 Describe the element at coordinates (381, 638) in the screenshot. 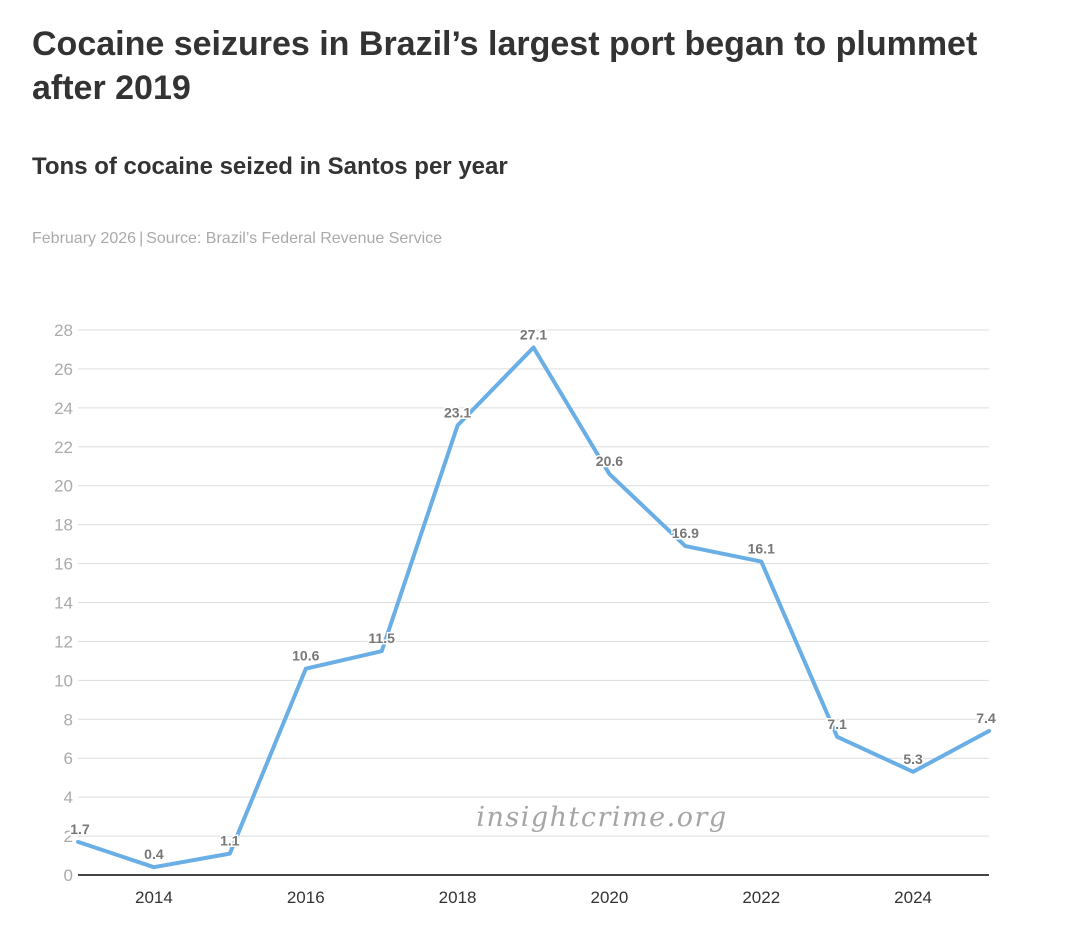

I see `data-label-2017: 11.5` at that location.